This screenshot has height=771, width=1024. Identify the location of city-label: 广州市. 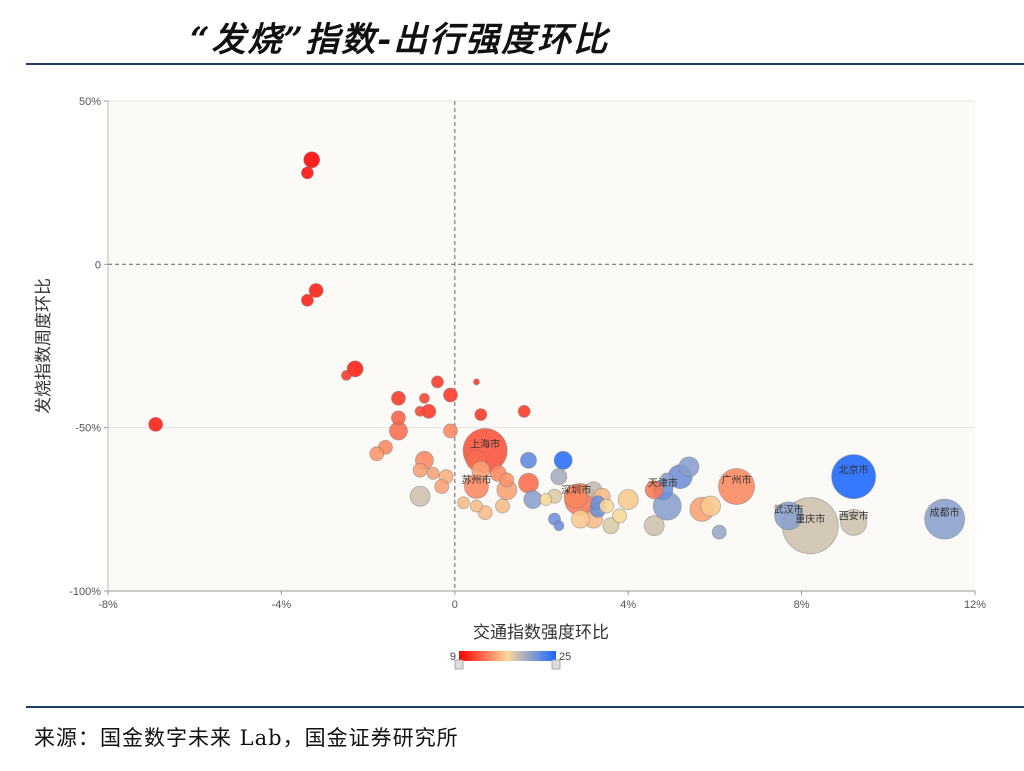
(737, 479).